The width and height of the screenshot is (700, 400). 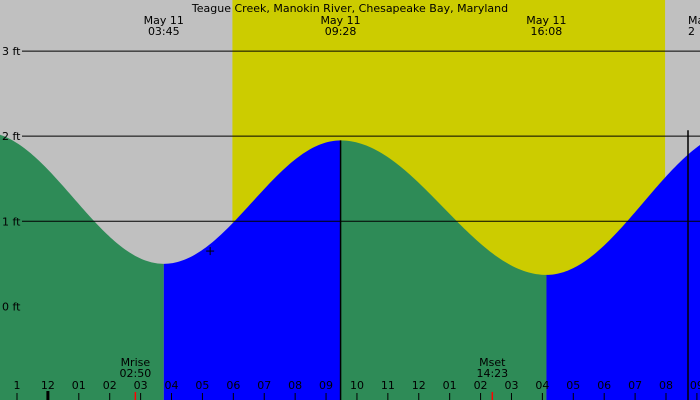 What do you see at coordinates (547, 31) in the screenshot?
I see `extreme-time-label: 16:08` at bounding box center [547, 31].